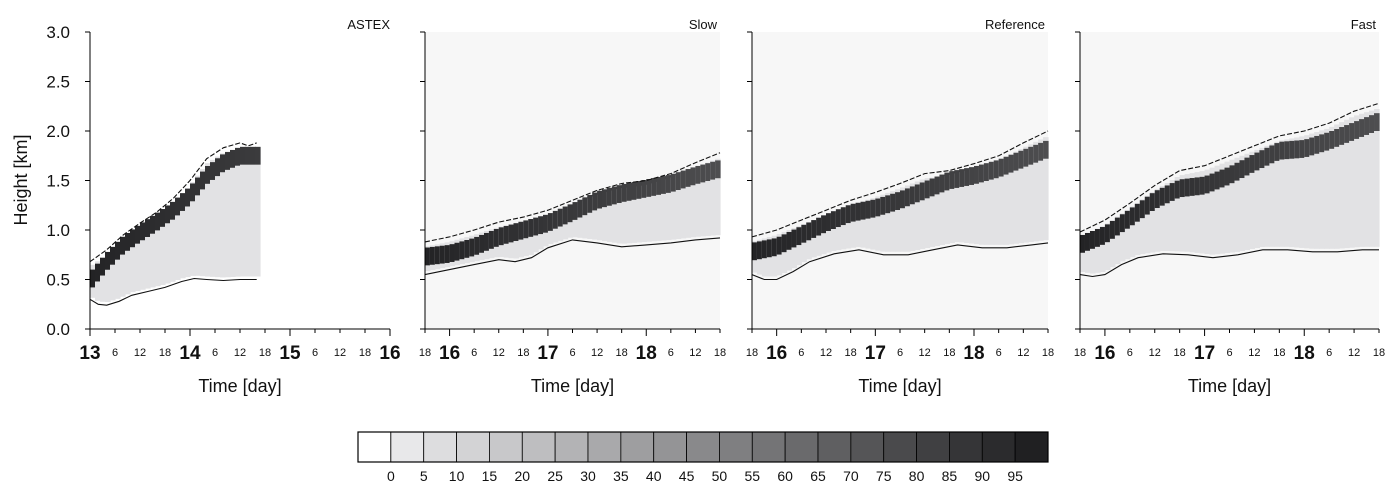 The image size is (1396, 487). Describe the element at coordinates (449, 353) in the screenshot. I see `x-tick-label: 16` at that location.